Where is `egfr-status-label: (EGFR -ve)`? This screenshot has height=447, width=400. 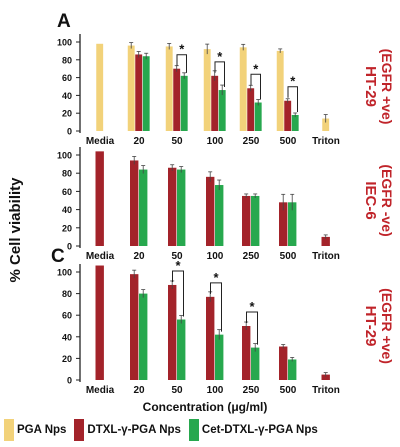
egfr-status-label: (EGFR -ve) is located at coordinates (387, 200).